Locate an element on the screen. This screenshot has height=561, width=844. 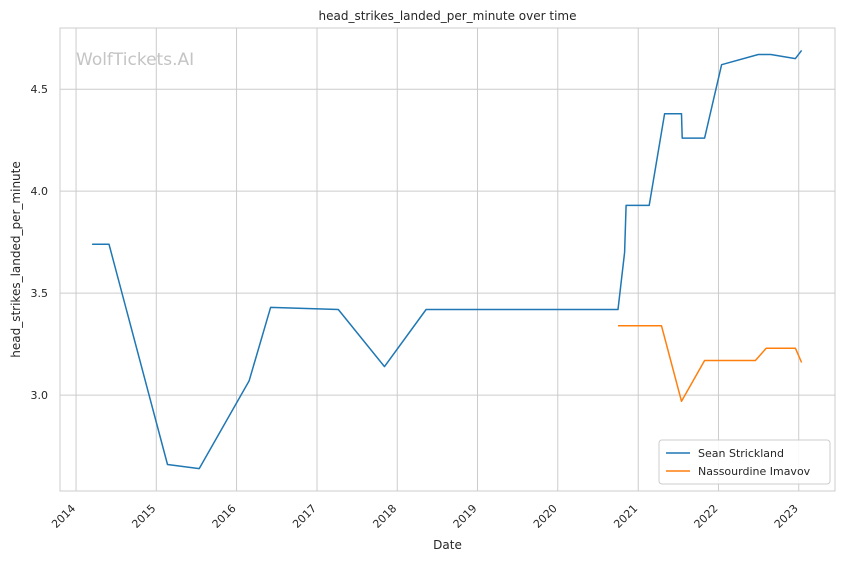
legend-box is located at coordinates (744, 462).